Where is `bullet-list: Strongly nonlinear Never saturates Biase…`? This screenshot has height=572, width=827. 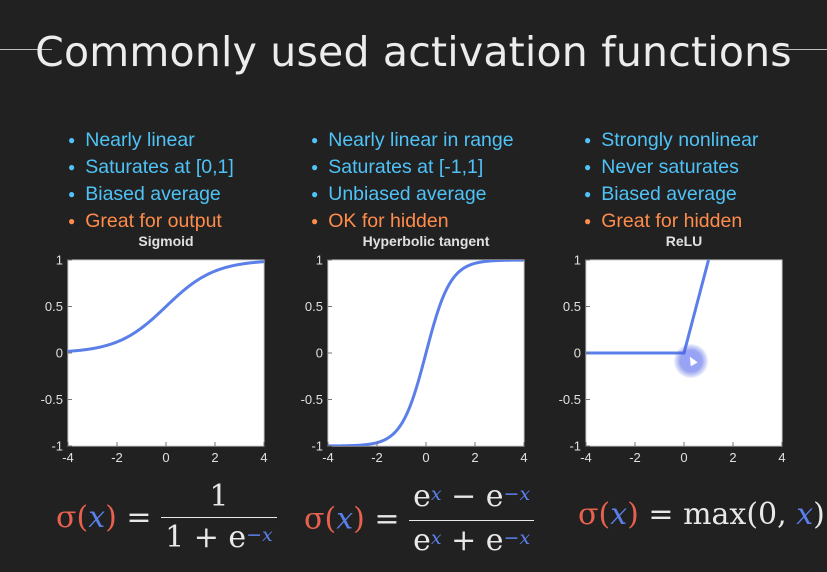 bullet-list: Strongly nonlinear Never saturates Biase… is located at coordinates (671, 182).